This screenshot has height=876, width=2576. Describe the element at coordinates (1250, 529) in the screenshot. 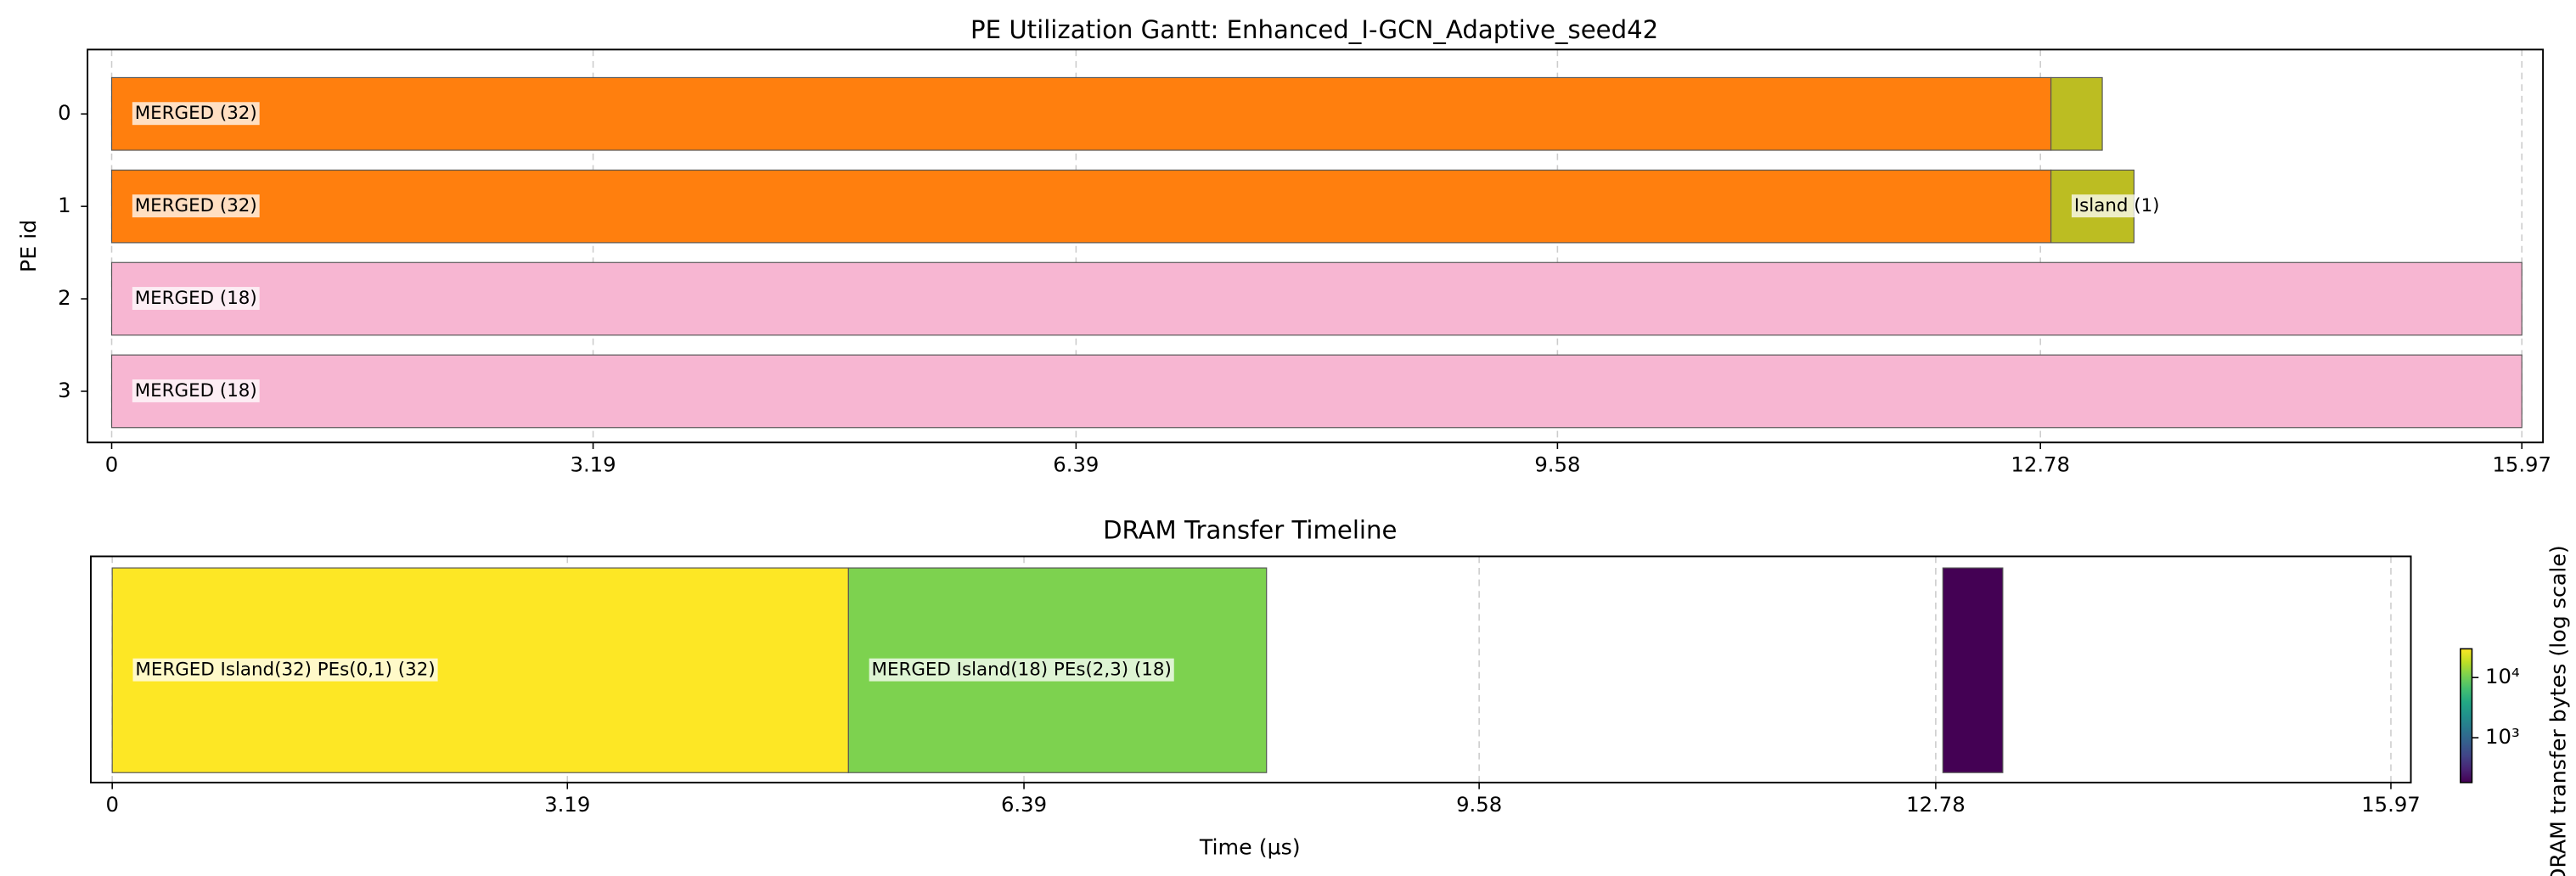

I see `chart-title: DRAM Transfer Timeline` at that location.